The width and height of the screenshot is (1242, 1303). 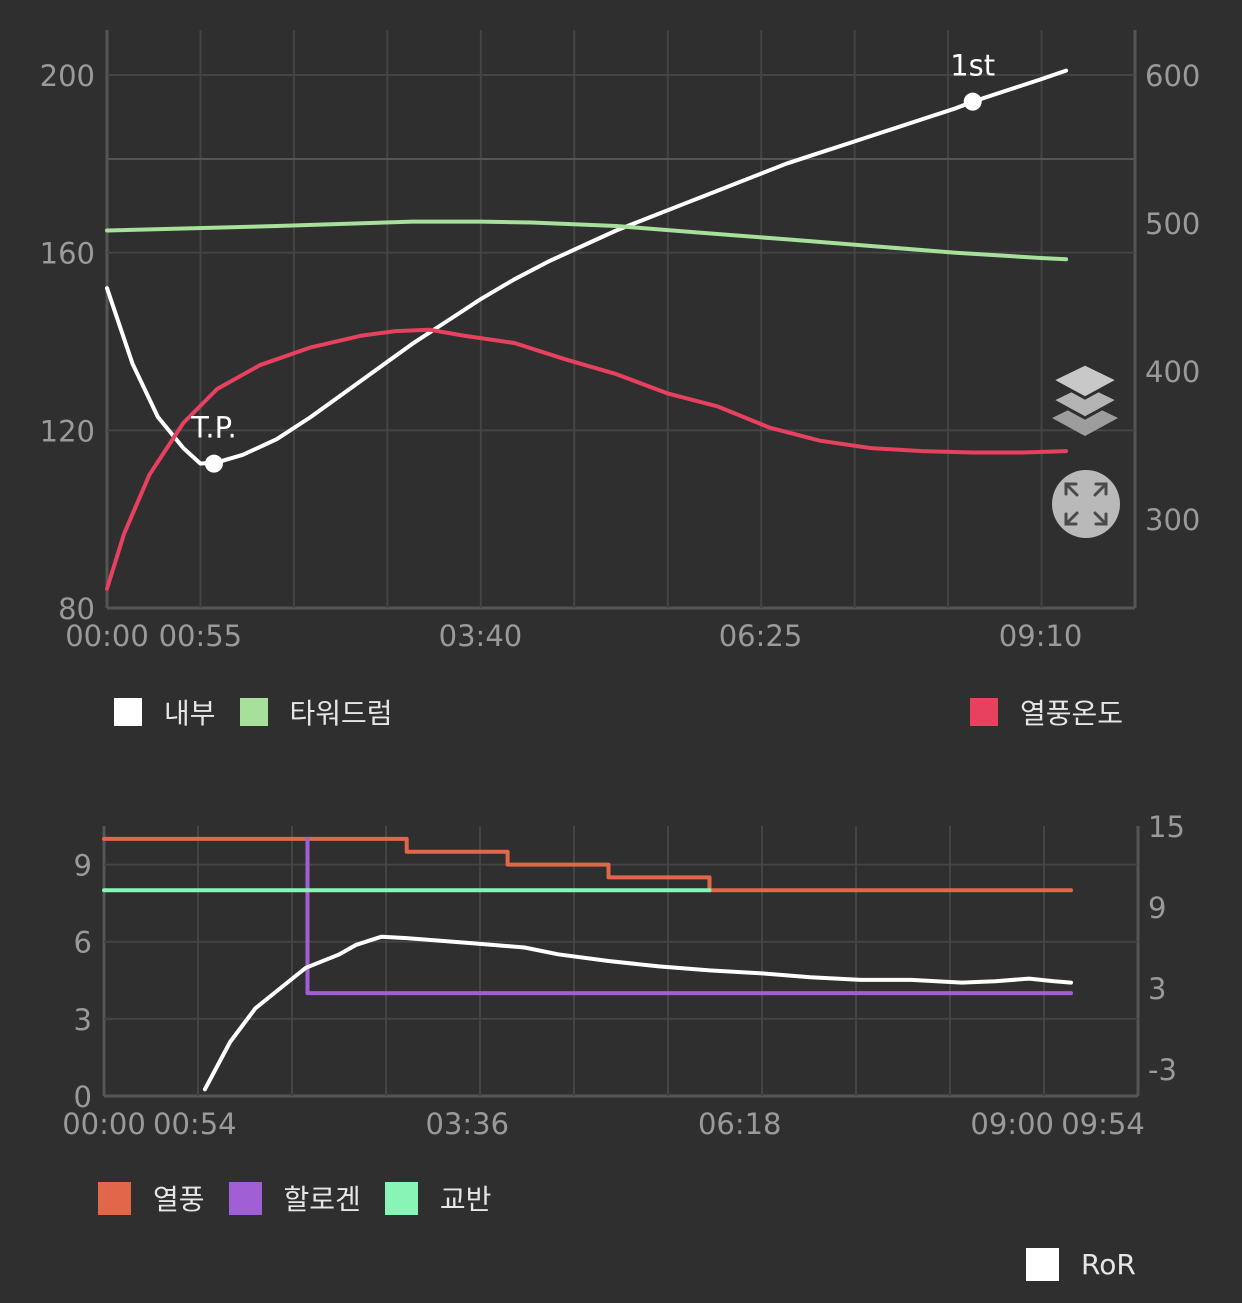 What do you see at coordinates (1086, 504) in the screenshot?
I see `expand-icon` at bounding box center [1086, 504].